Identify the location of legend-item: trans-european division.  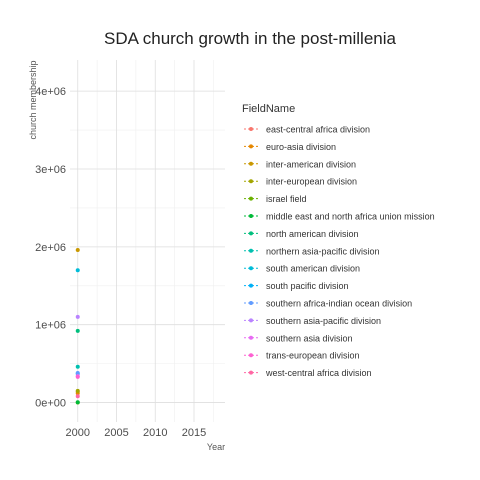
(302, 356).